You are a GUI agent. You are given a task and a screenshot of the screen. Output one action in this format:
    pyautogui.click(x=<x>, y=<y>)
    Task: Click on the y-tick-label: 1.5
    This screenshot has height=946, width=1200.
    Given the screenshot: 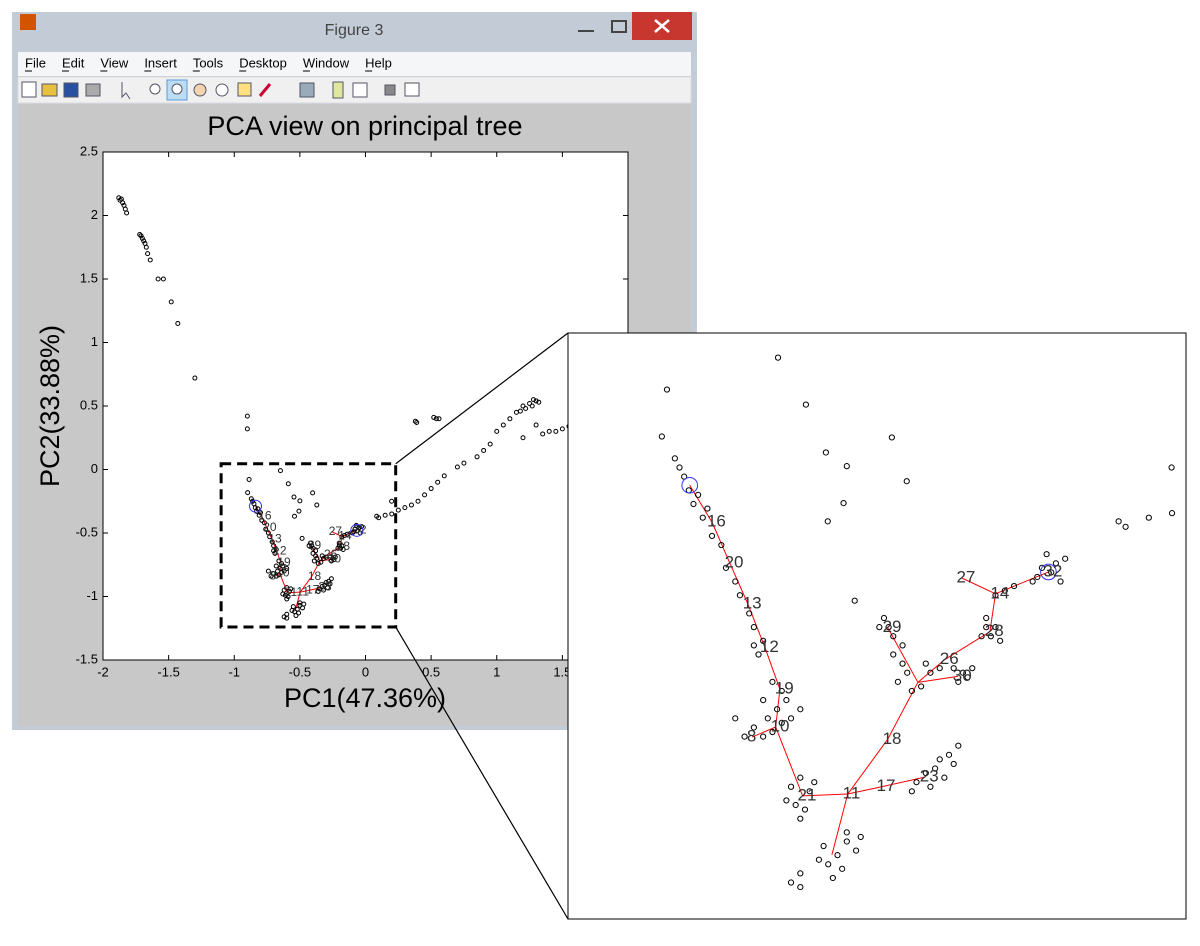 What is the action you would take?
    pyautogui.click(x=89, y=277)
    